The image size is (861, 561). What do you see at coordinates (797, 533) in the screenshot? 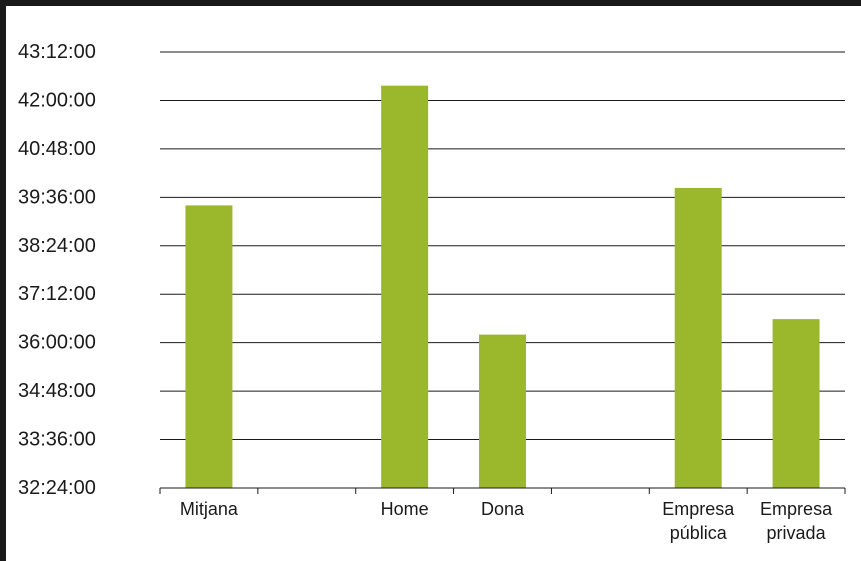
I see `x-category-label: privada` at bounding box center [797, 533].